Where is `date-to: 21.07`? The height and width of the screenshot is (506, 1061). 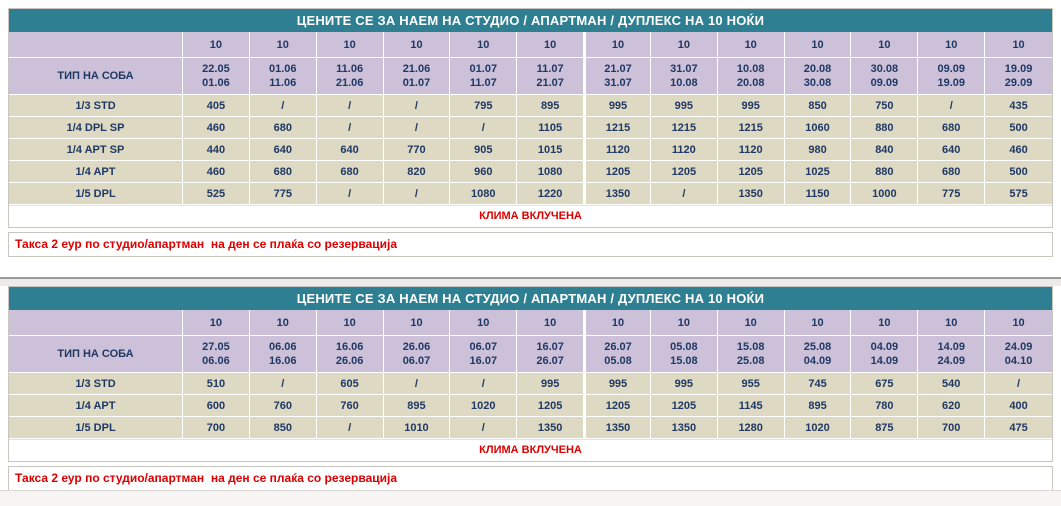 date-to: 21.07 is located at coordinates (550, 83).